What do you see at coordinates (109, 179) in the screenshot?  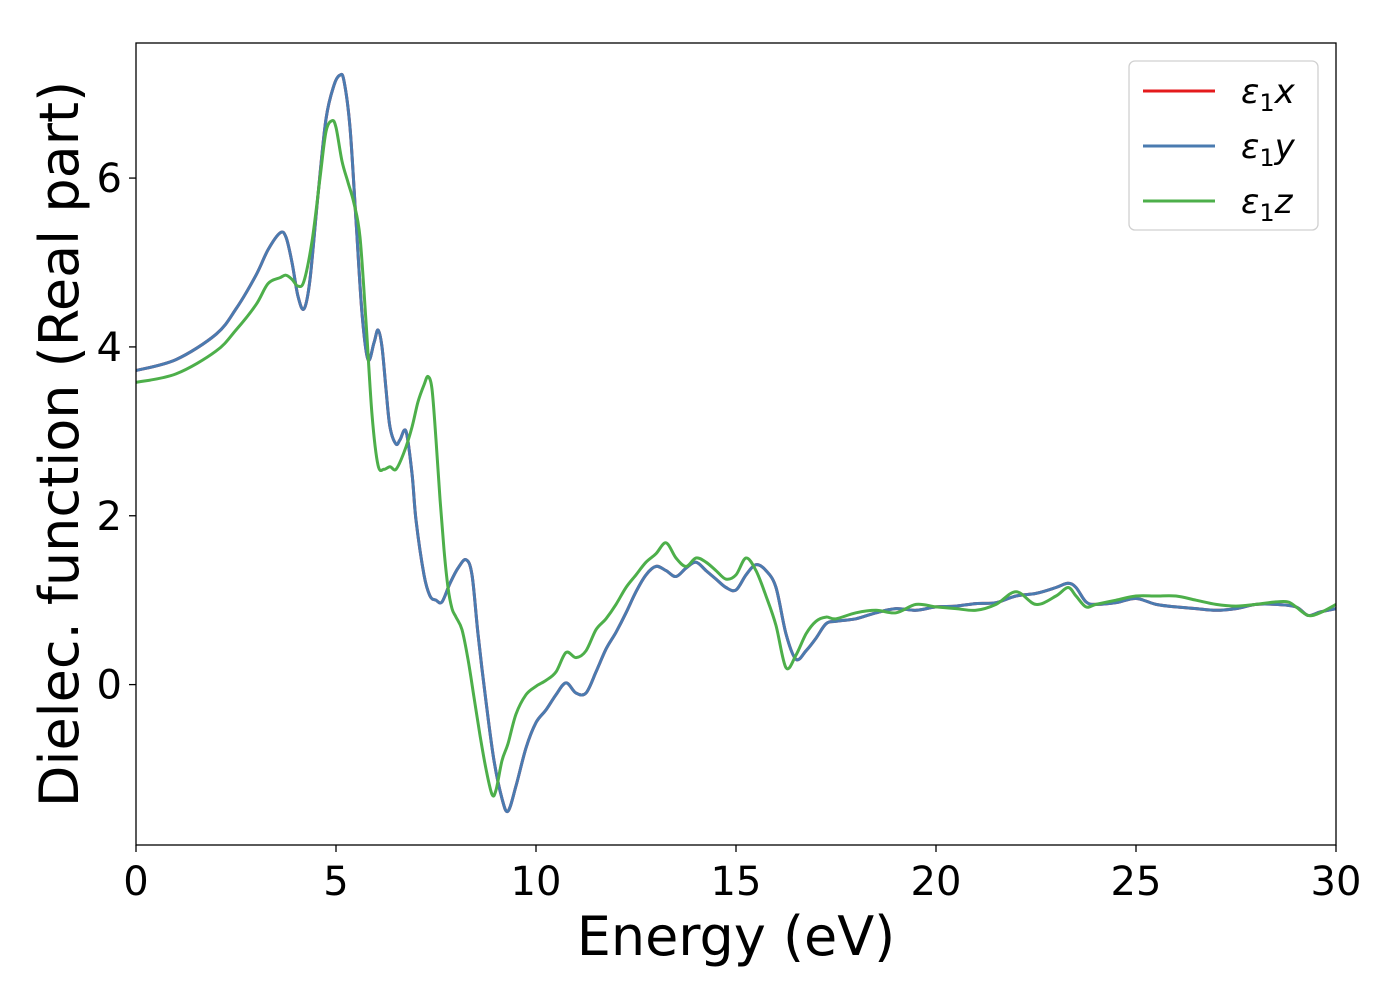 I see `y-tick-label: 6` at bounding box center [109, 179].